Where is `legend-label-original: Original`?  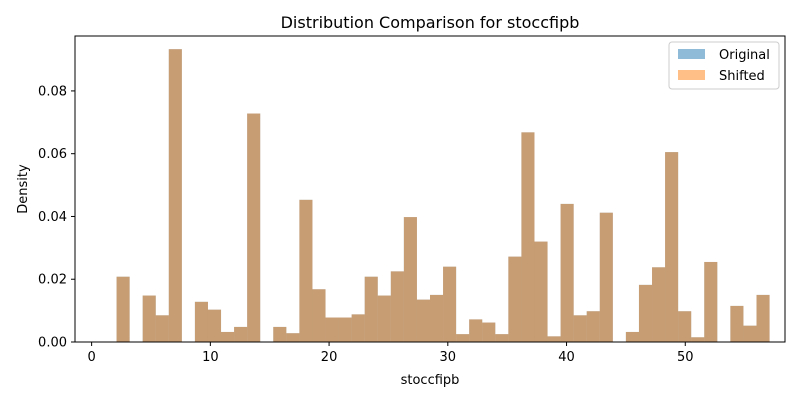
legend-label-original: Original is located at coordinates (744, 55).